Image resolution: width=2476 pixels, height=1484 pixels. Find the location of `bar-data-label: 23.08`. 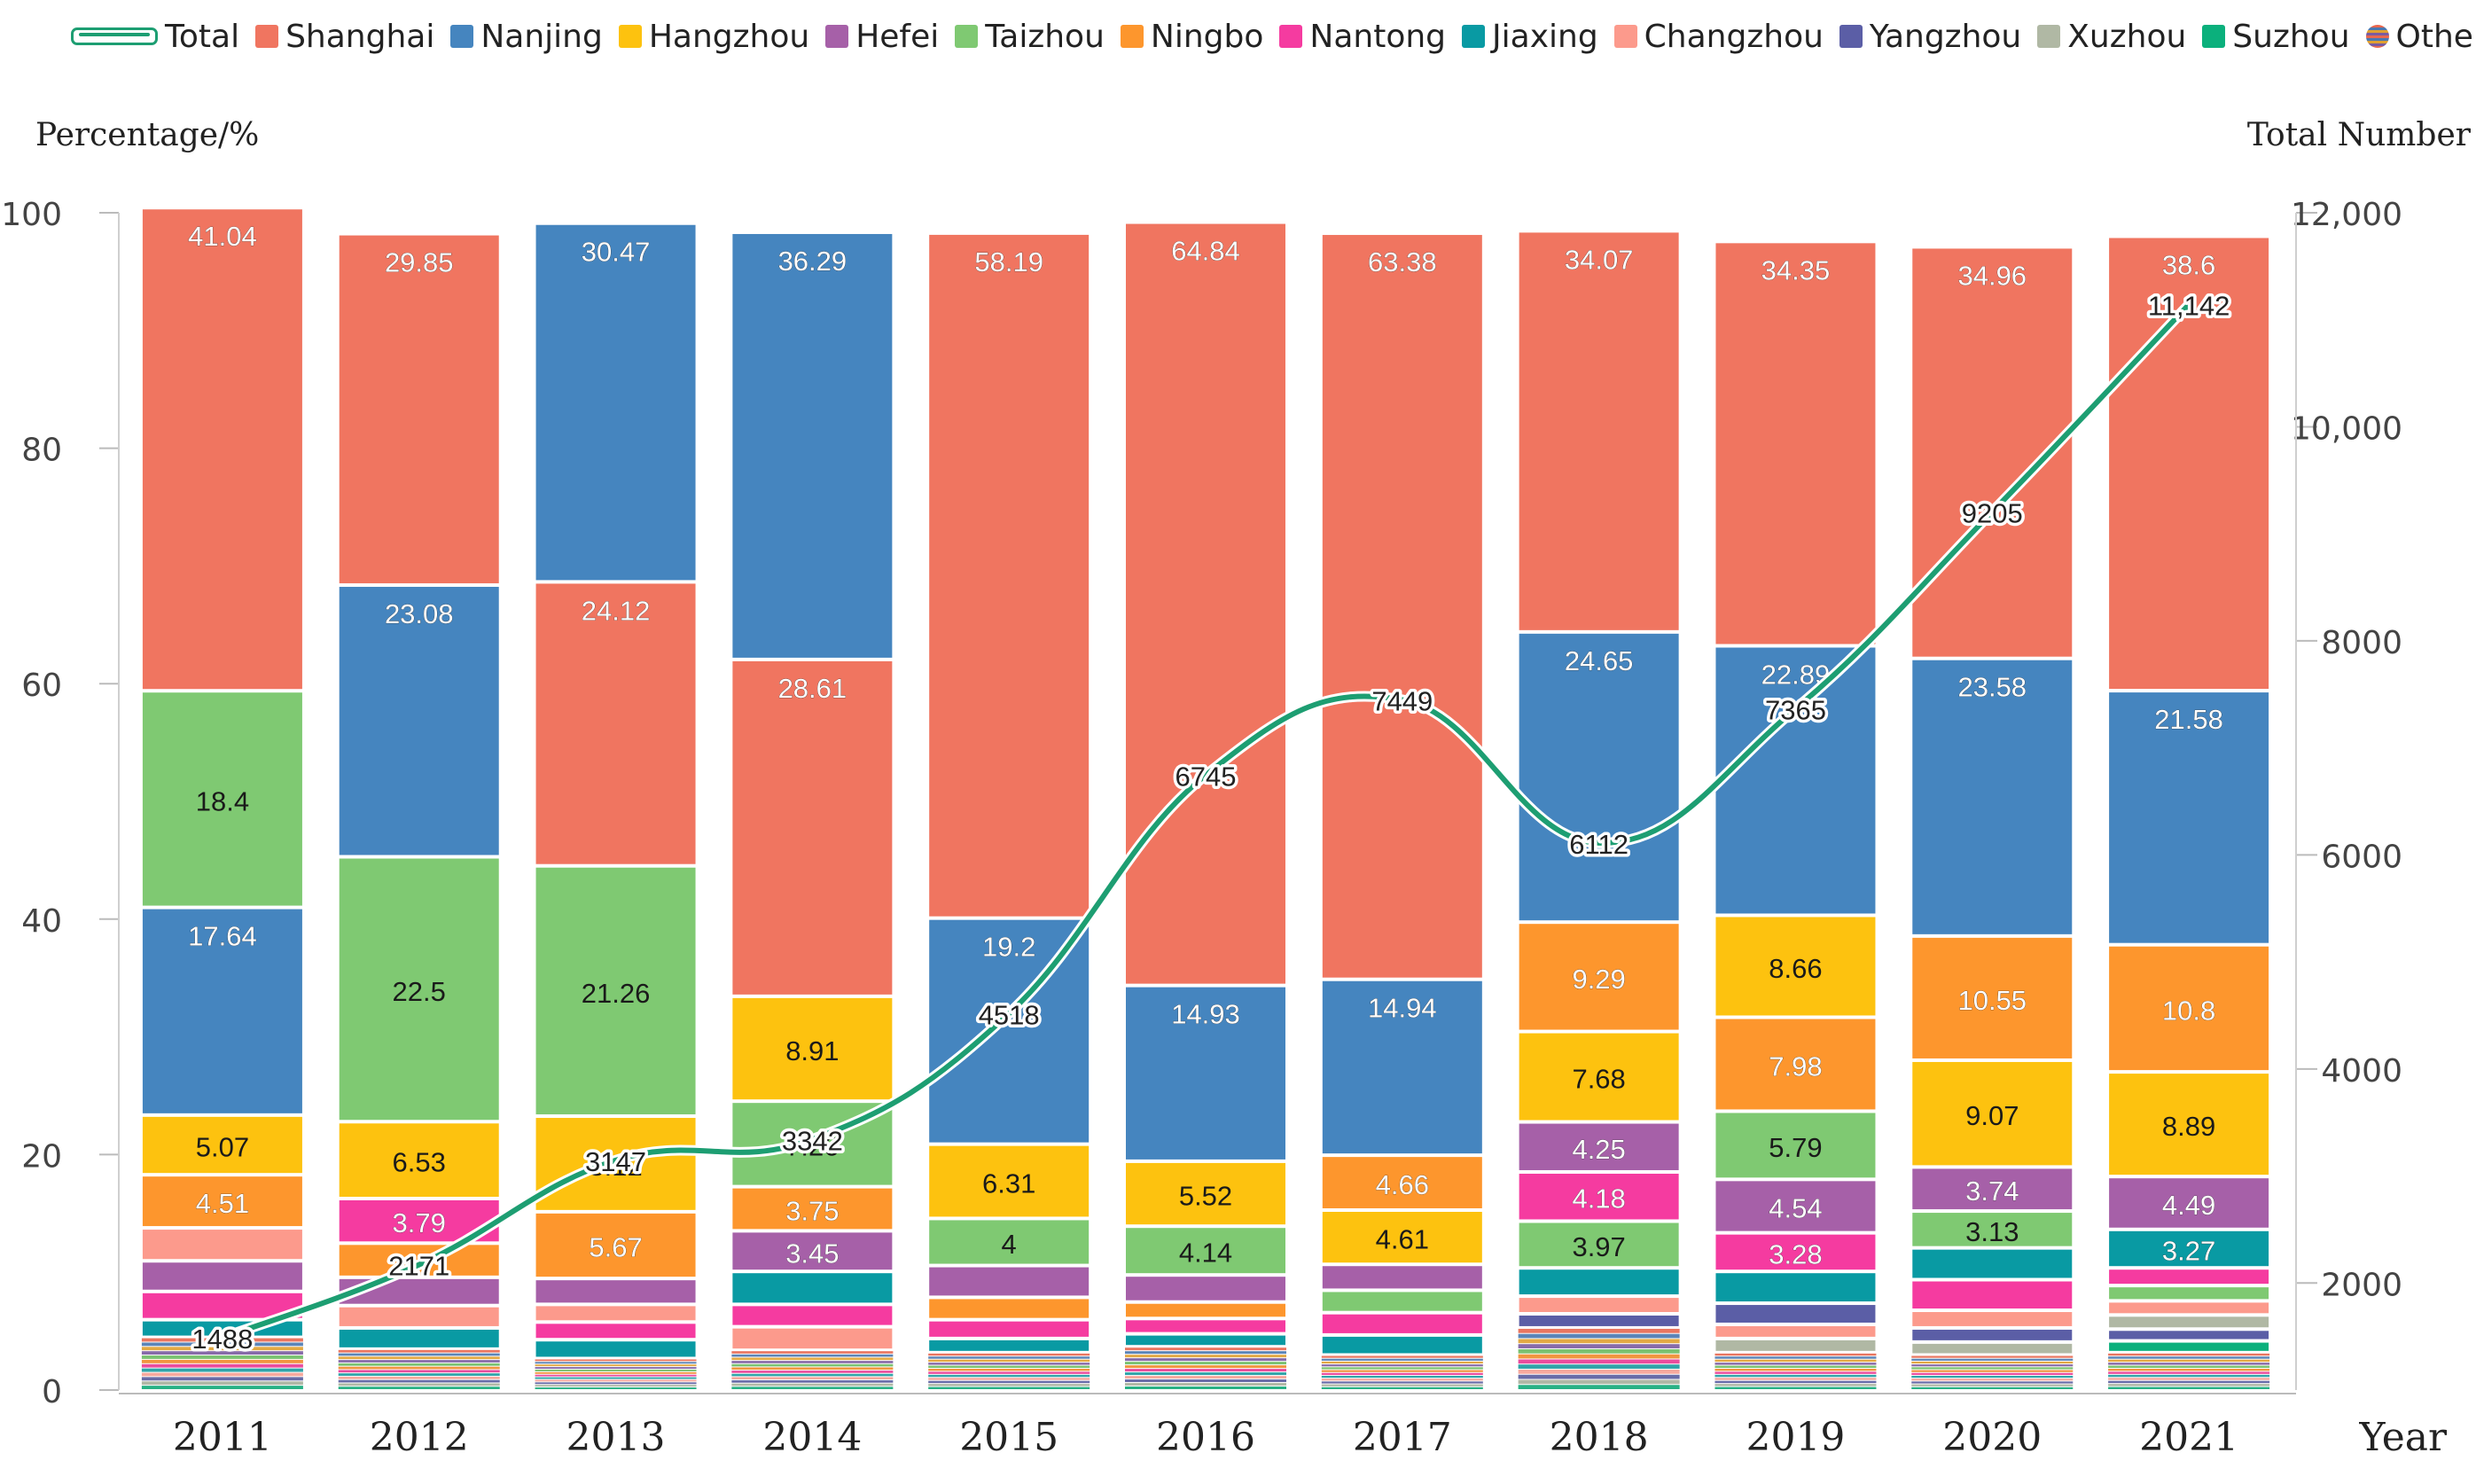

bar-data-label: 23.08 is located at coordinates (420, 613).